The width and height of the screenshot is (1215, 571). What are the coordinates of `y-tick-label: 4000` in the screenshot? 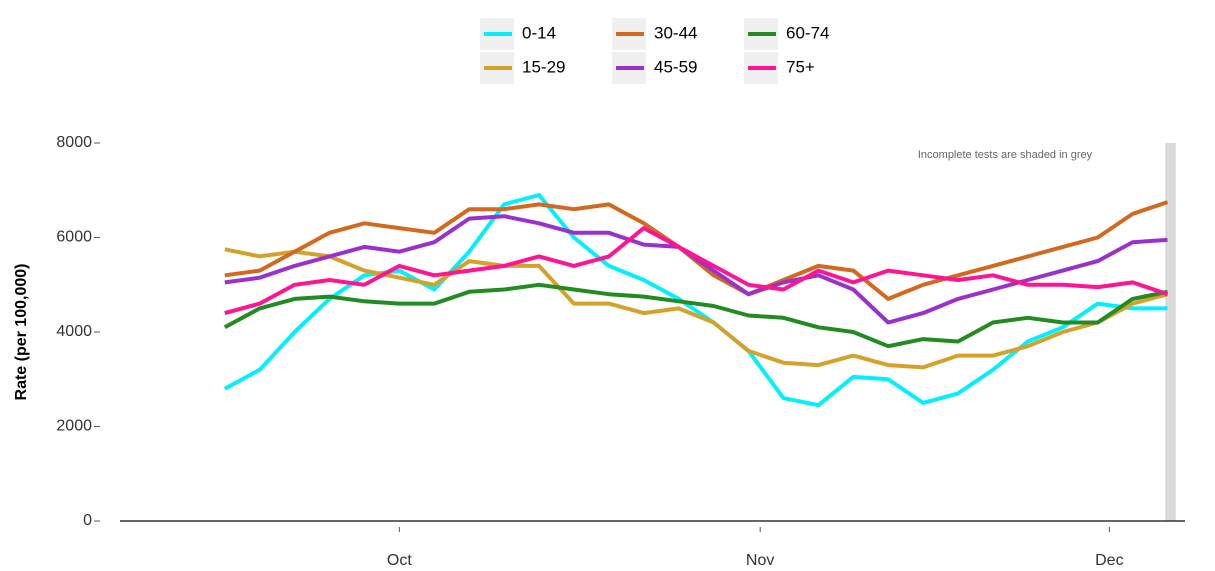 It's located at (74, 331).